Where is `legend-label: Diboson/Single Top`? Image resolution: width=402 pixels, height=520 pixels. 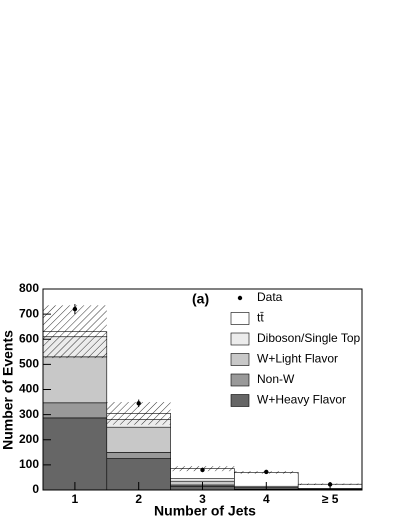 legend-label: Diboson/Single Top is located at coordinates (309, 338).